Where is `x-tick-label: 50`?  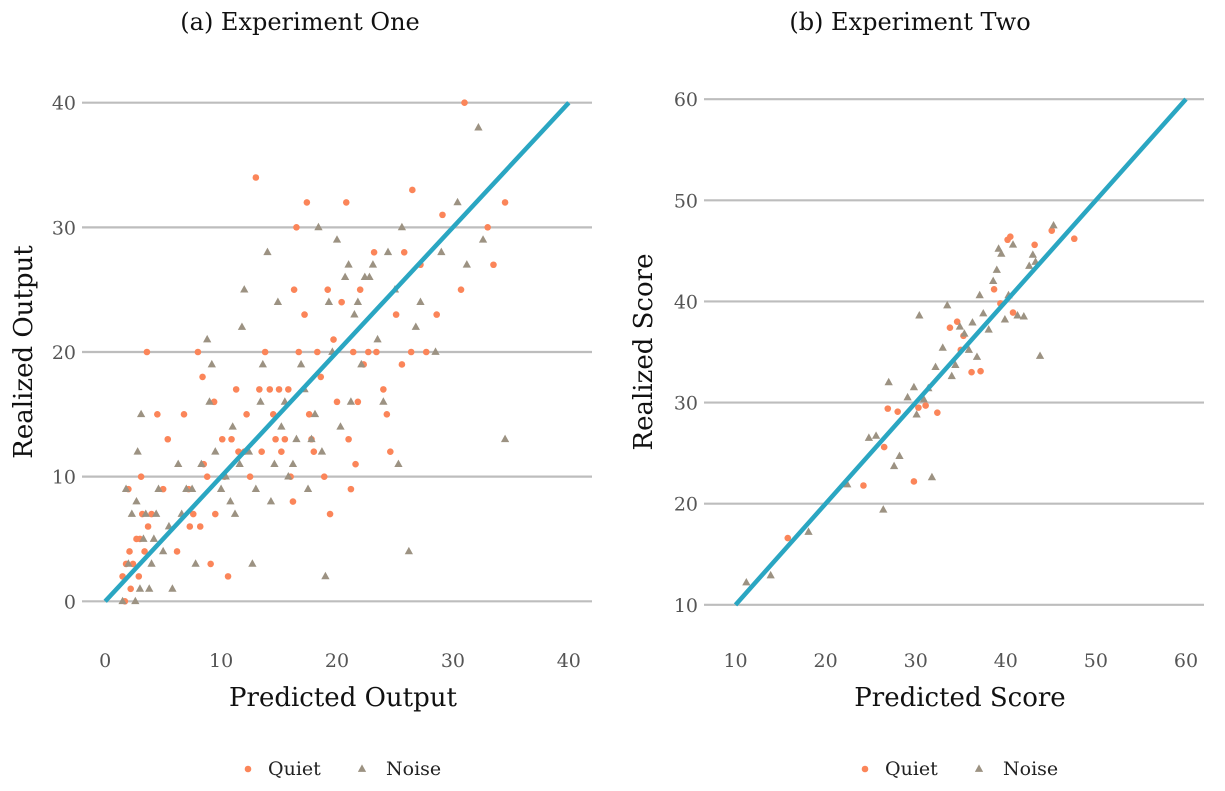
x-tick-label: 50 is located at coordinates (1096, 661).